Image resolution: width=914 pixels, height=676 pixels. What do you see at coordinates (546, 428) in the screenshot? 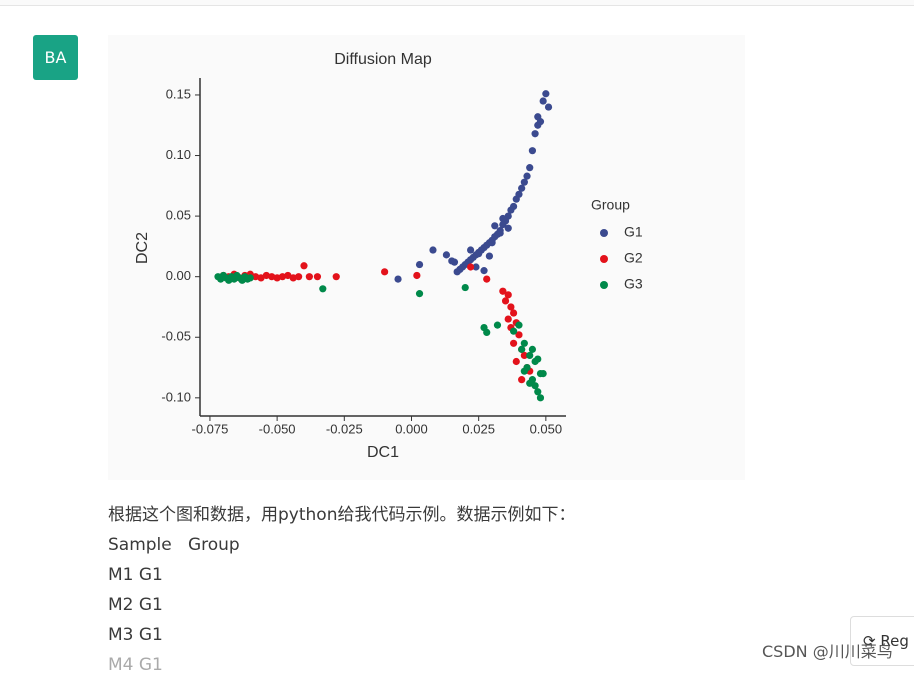
I see `x-tick-label: 0.050` at bounding box center [546, 428].